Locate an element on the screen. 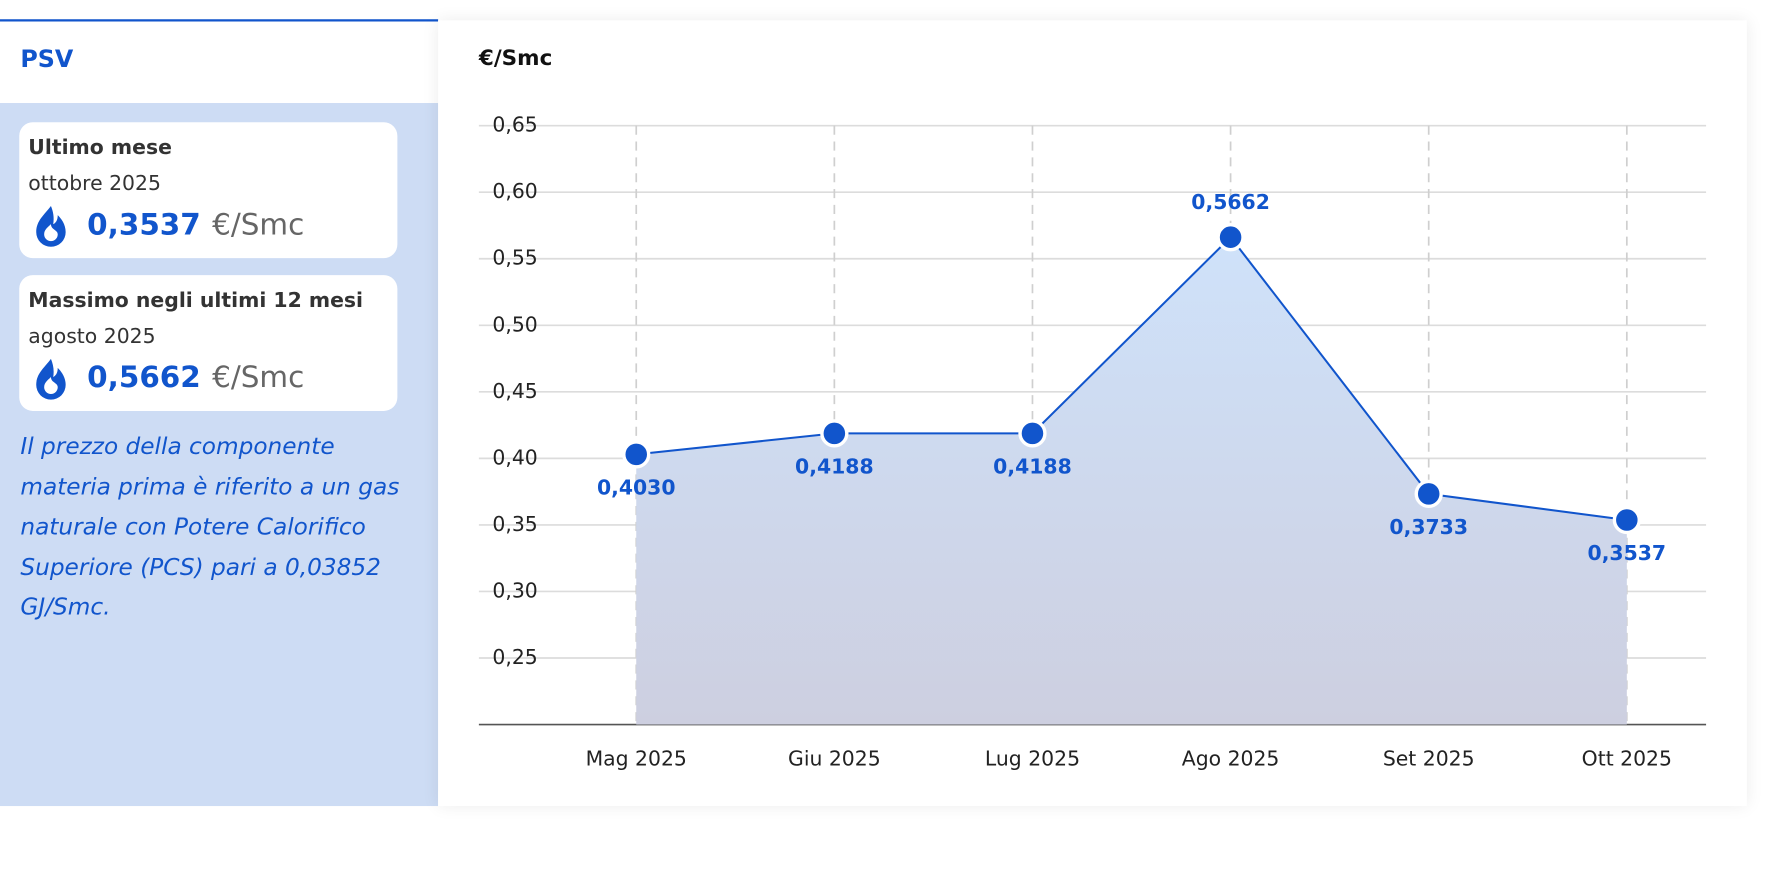 This screenshot has height=883, width=1766. card-value: 0,5662 is located at coordinates (144, 378).